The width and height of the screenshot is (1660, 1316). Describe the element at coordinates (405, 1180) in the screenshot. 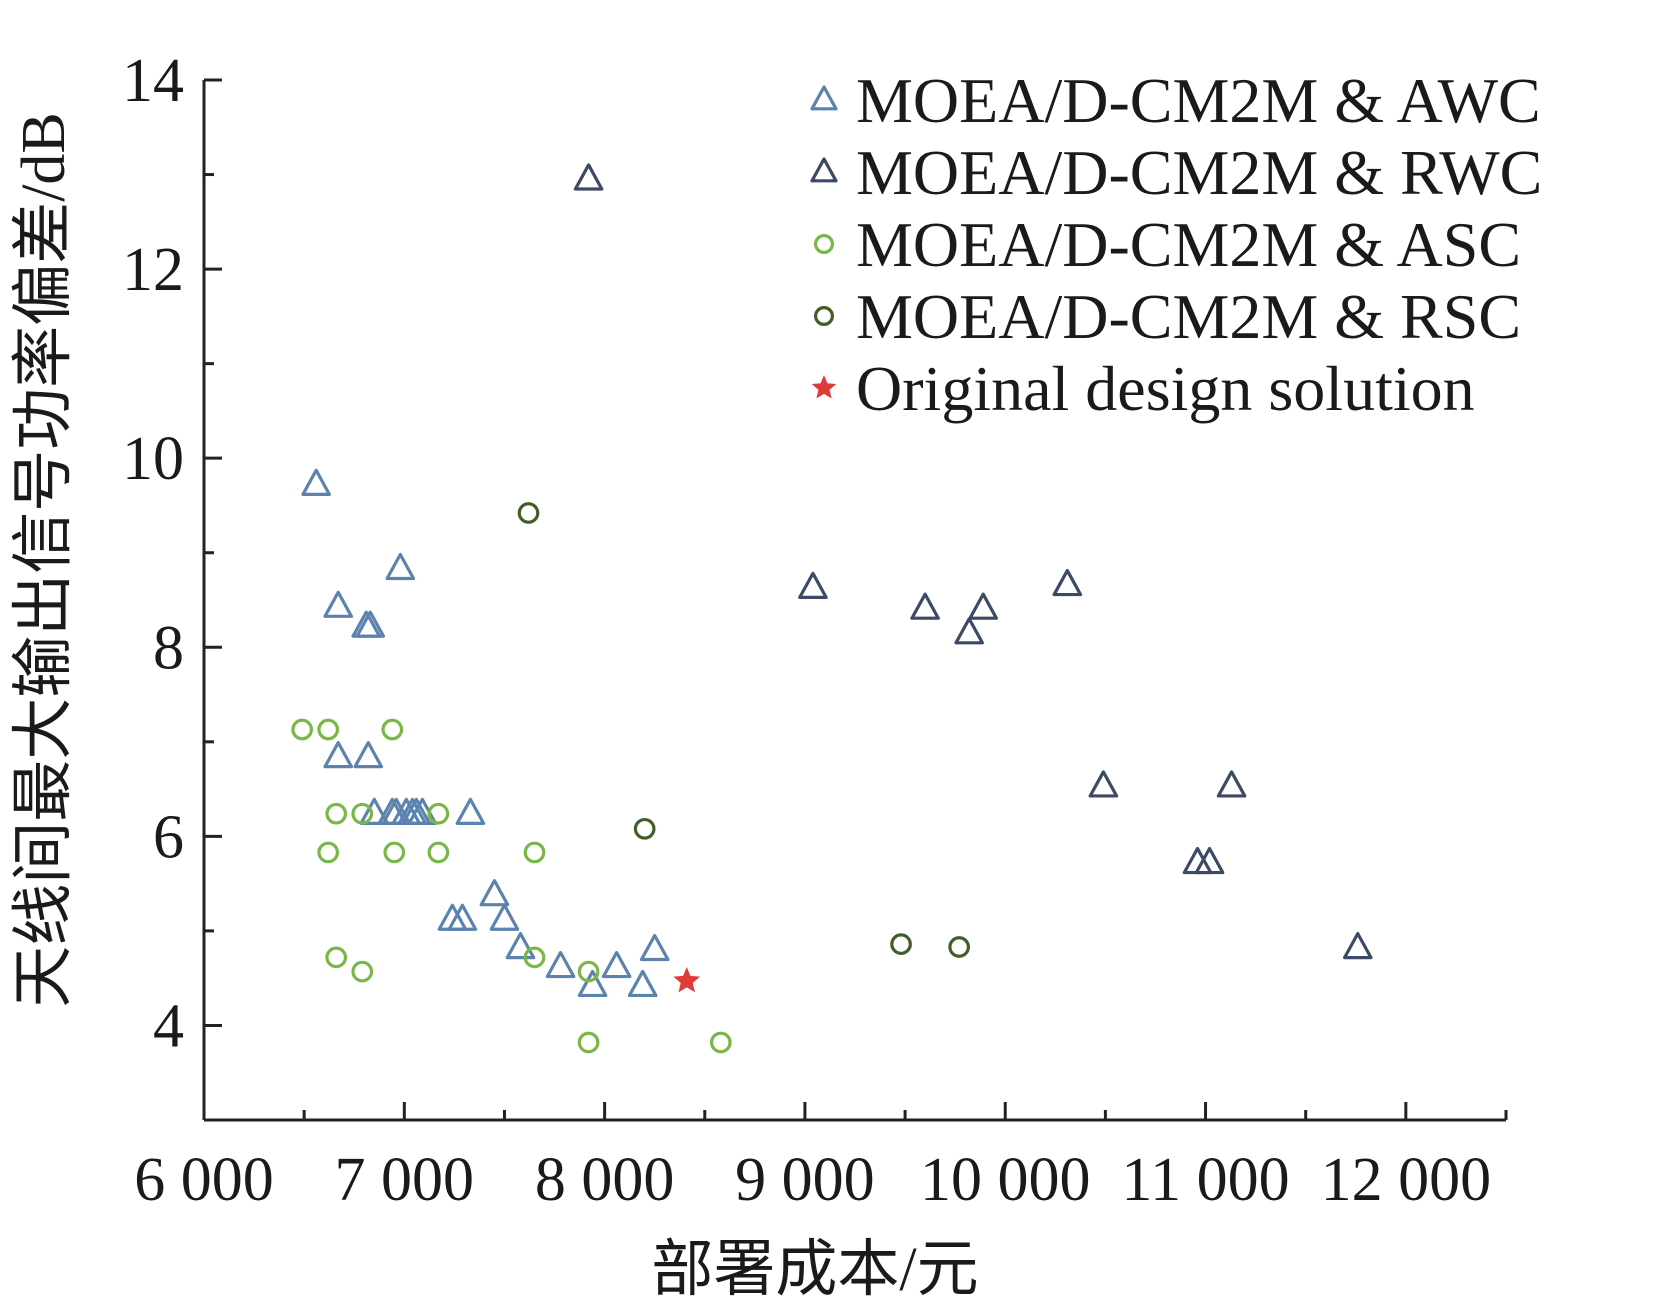

I see `x-tick-label: 7 000` at that location.